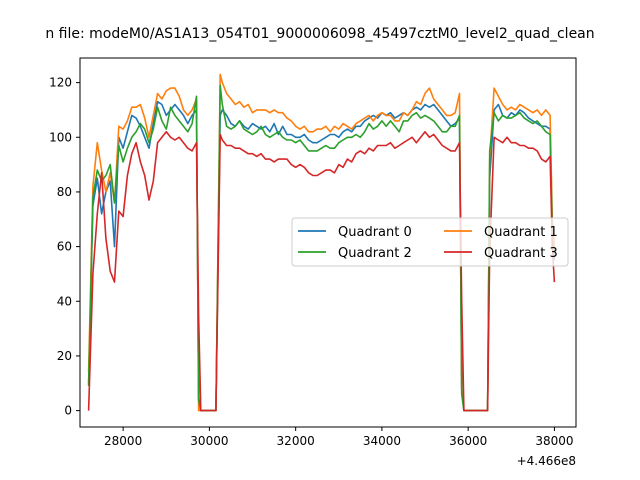 The height and width of the screenshot is (480, 640). I want to click on x-tick-label: 36000, so click(468, 441).